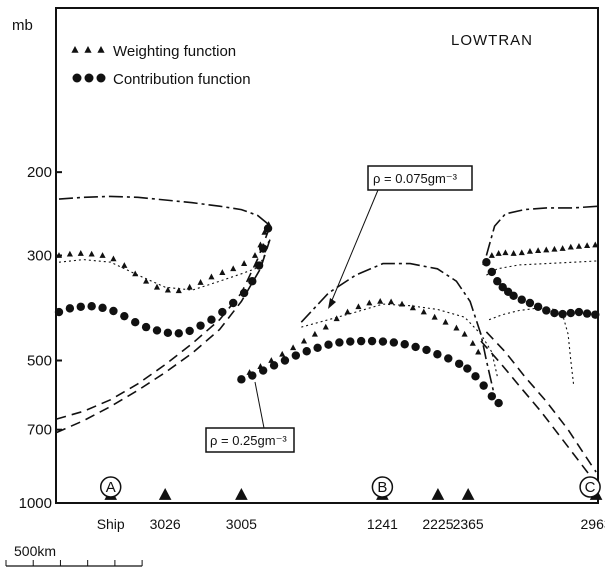 This screenshot has height=570, width=605. Describe the element at coordinates (89, 78) in the screenshot. I see `legend-contribution-marker` at that location.